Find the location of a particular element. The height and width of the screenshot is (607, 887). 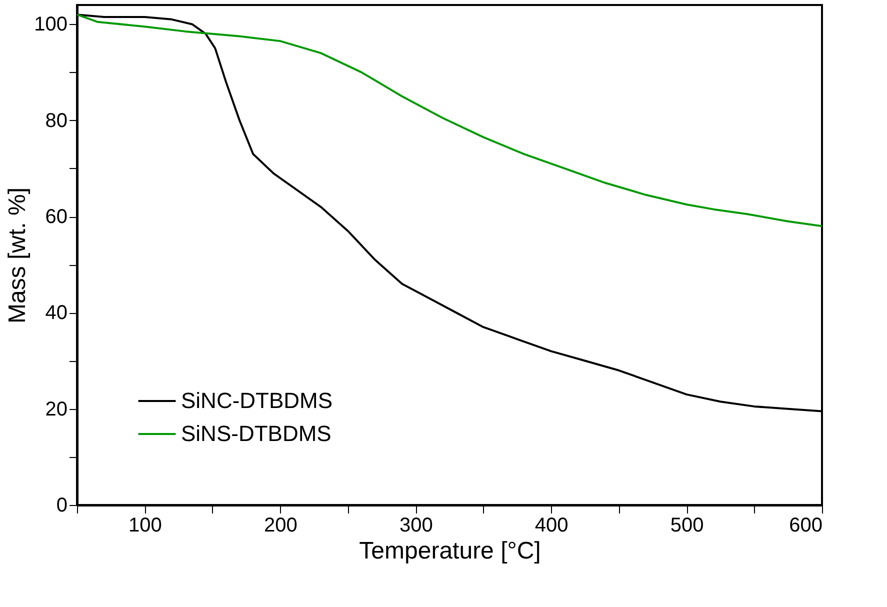

x-tick-label: 200 is located at coordinates (281, 525).